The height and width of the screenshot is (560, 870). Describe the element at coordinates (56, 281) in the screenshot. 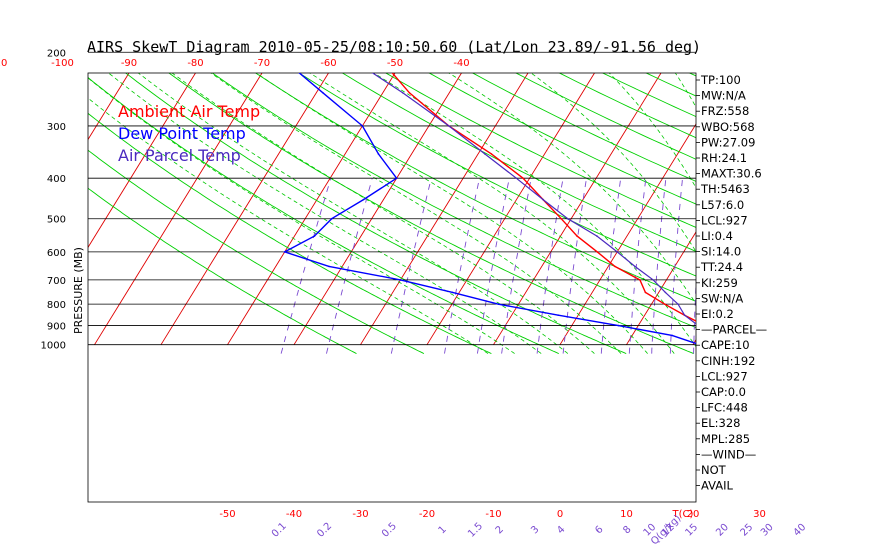

I see `pressure-tick-label: 700` at that location.